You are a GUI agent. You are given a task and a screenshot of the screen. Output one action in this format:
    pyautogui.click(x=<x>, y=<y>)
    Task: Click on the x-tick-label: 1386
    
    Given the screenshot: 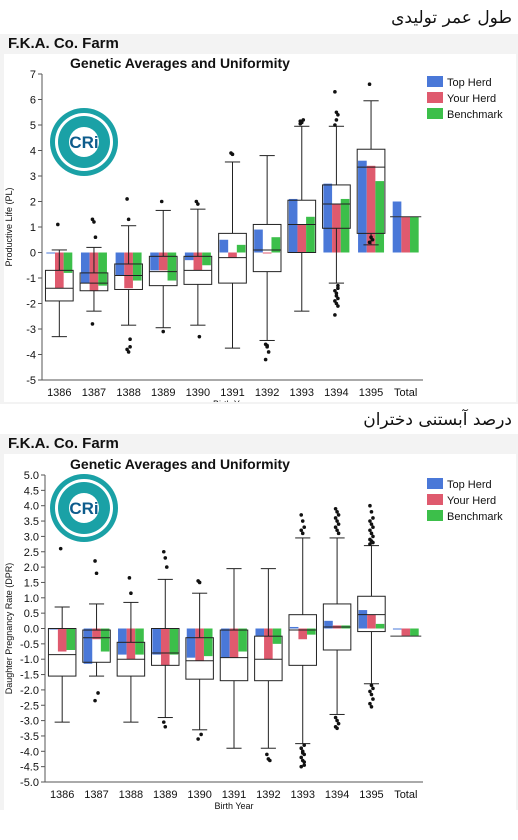 What is the action you would take?
    pyautogui.click(x=62, y=795)
    